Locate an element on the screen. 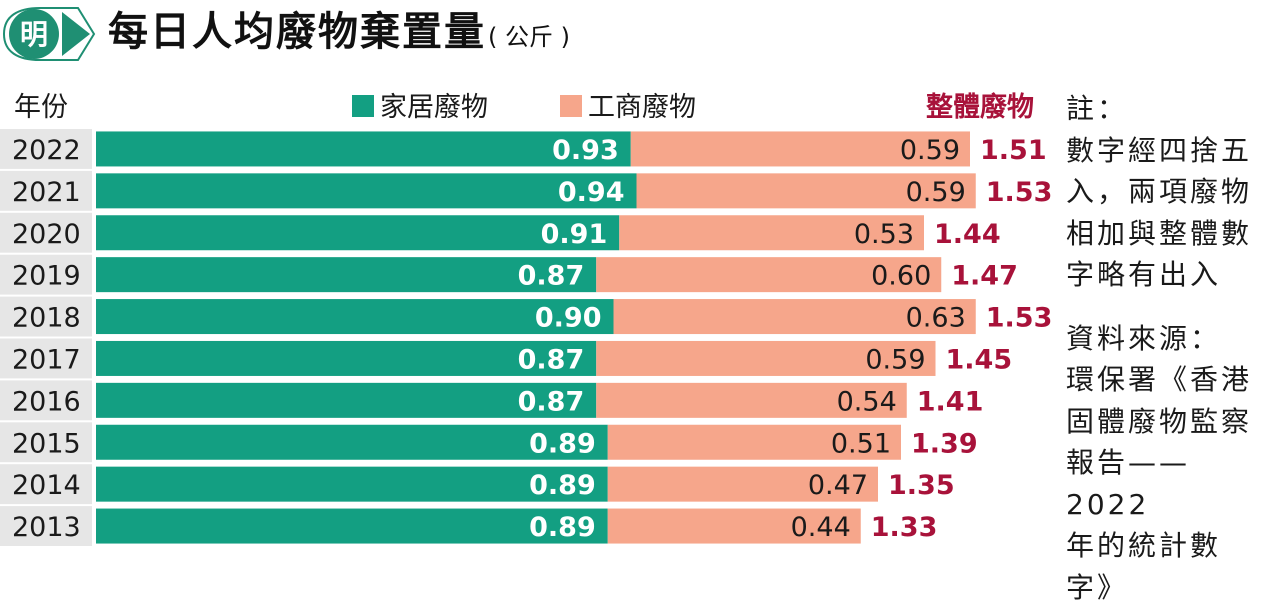 Image resolution: width=1271 pixels, height=608 pixels. value-label-total: 1.51 is located at coordinates (1013, 150).